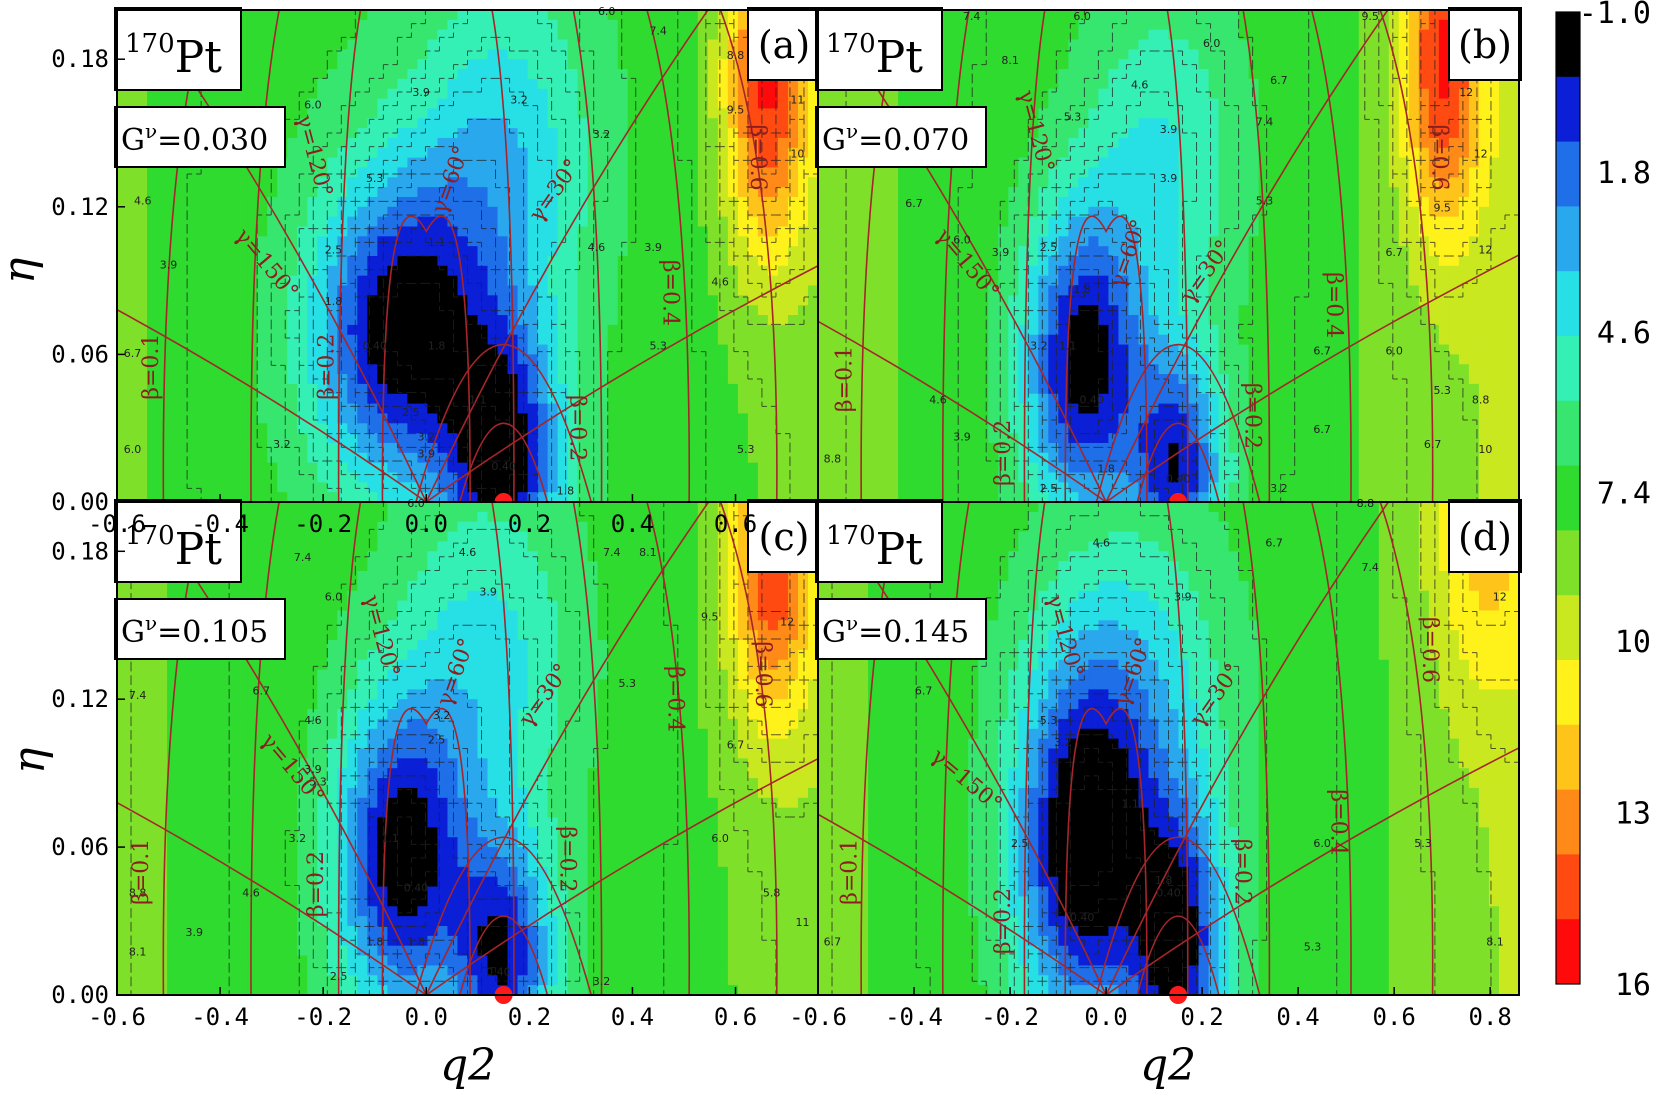  What do you see at coordinates (1633, 985) in the screenshot?
I see `colorbar-tick-label: 16` at bounding box center [1633, 985].